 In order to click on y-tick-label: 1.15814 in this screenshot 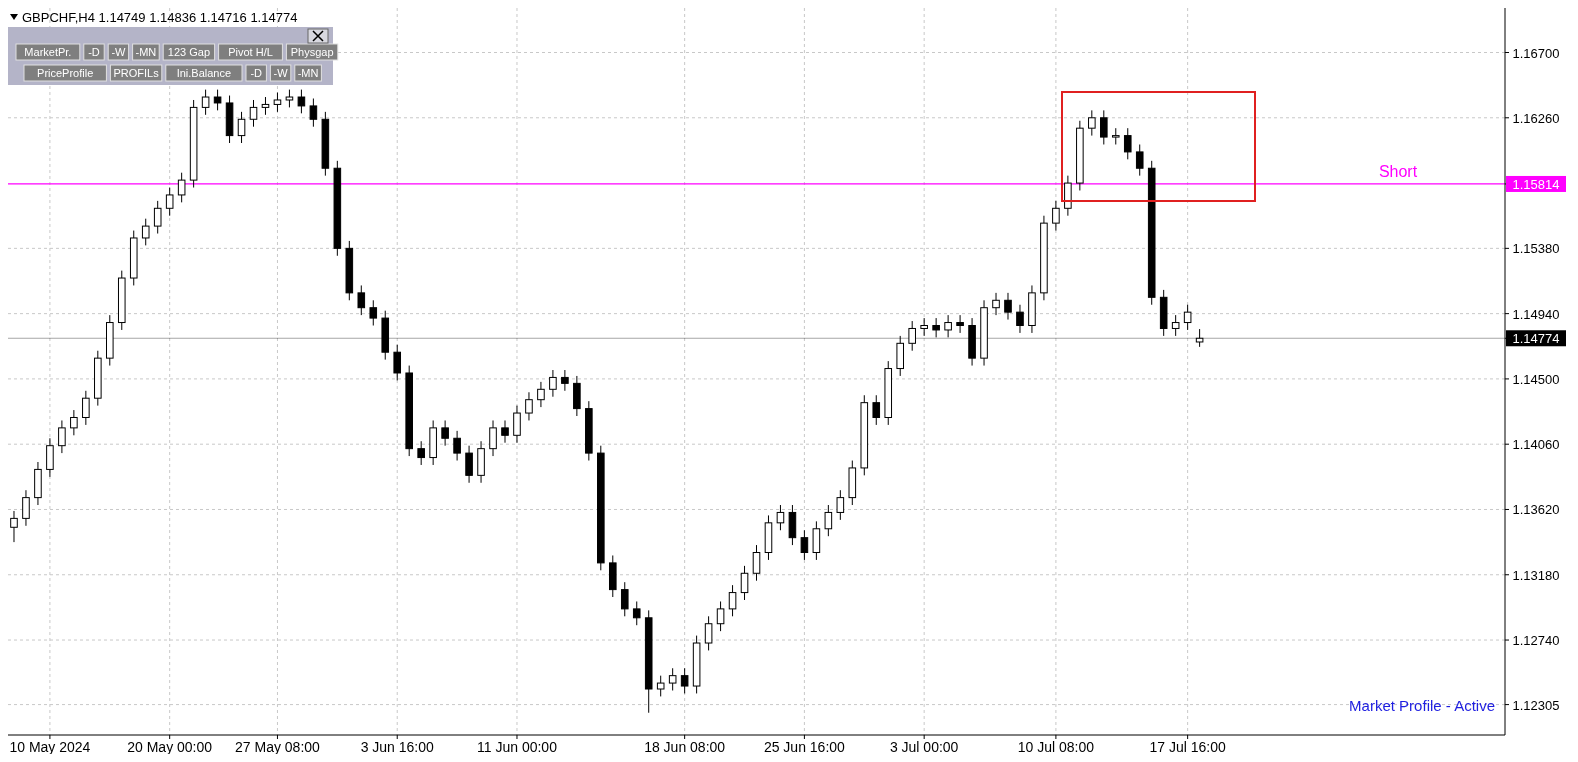, I will do `click(1536, 184)`.